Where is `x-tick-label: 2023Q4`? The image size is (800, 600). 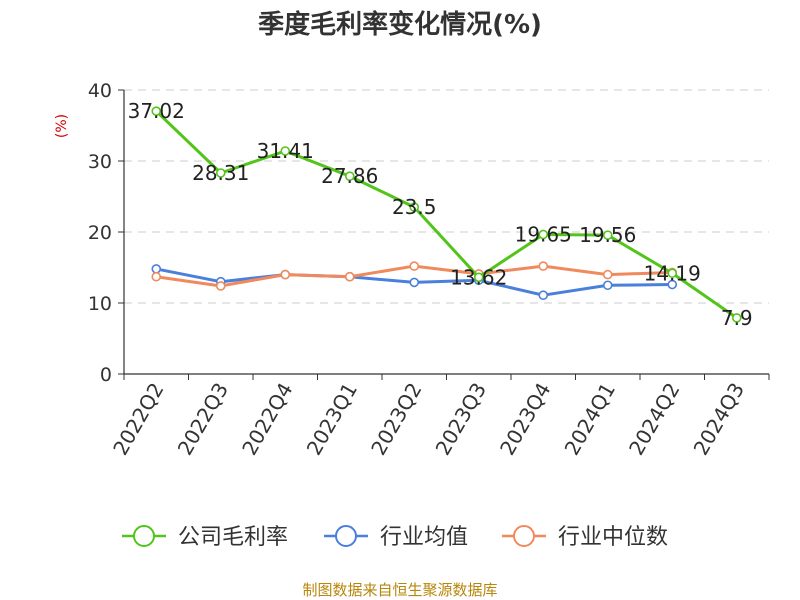 x-tick-label: 2023Q4 is located at coordinates (525, 419).